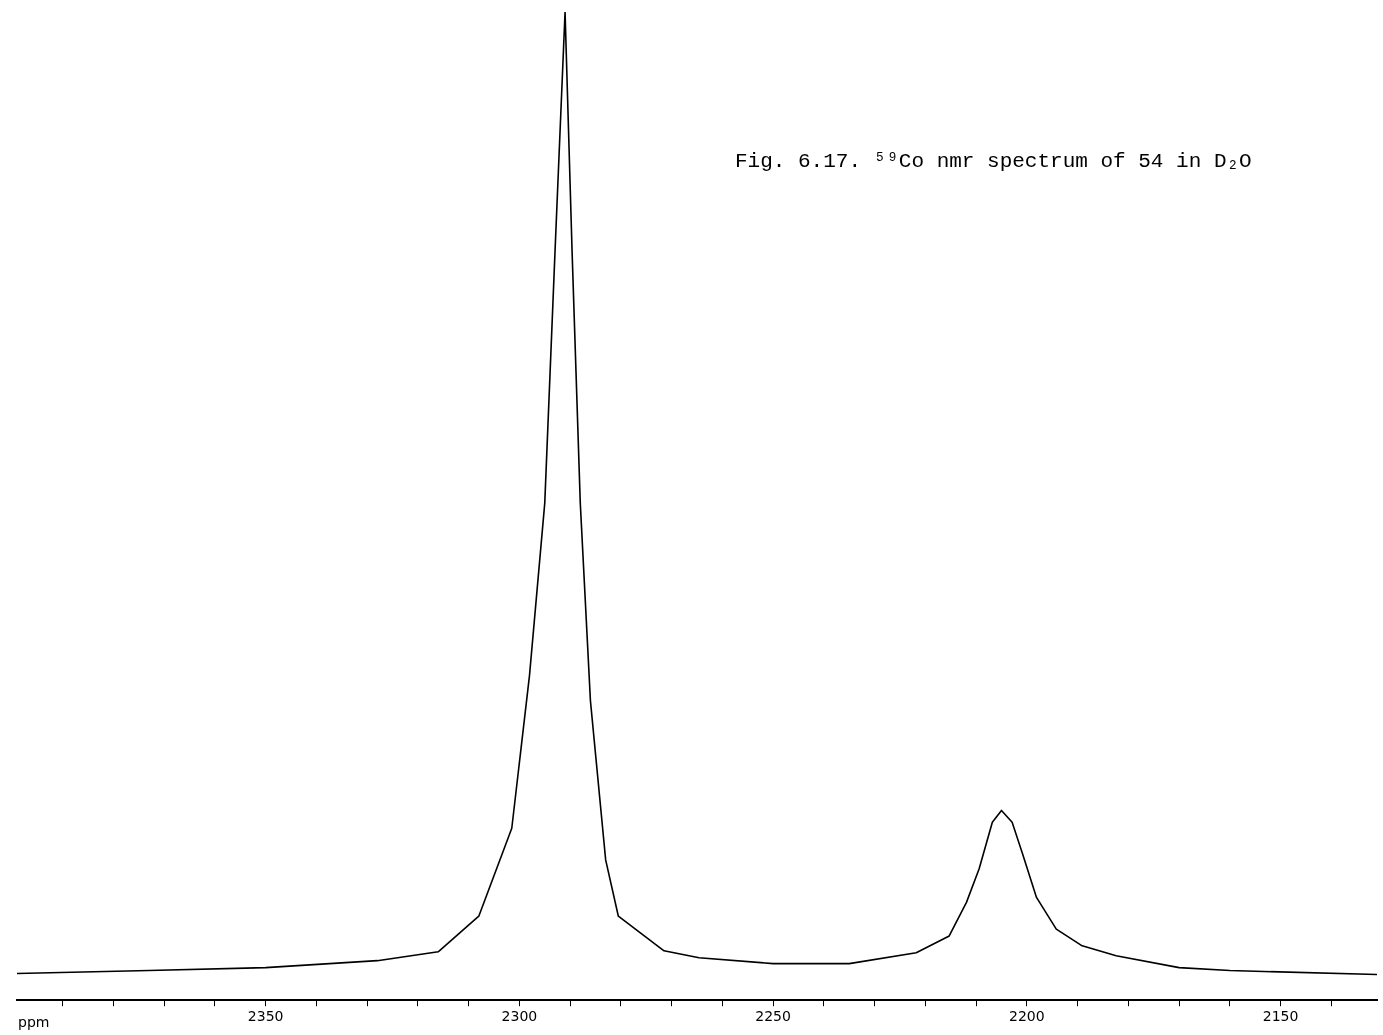  What do you see at coordinates (265, 1016) in the screenshot?
I see `x-tick-label: 2350` at bounding box center [265, 1016].